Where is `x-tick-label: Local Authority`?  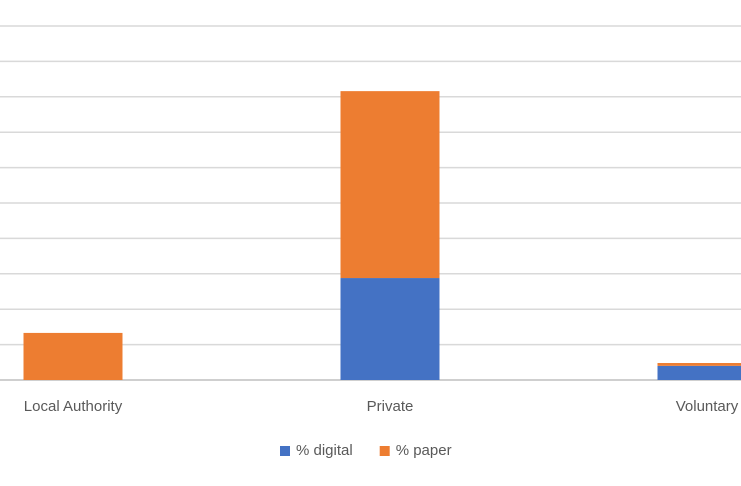 x-tick-label: Local Authority is located at coordinates (73, 406).